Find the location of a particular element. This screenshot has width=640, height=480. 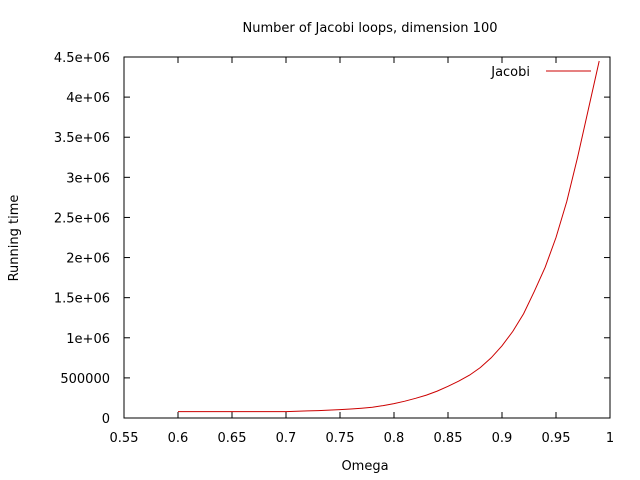

y-axis-label: Running time is located at coordinates (14, 238).